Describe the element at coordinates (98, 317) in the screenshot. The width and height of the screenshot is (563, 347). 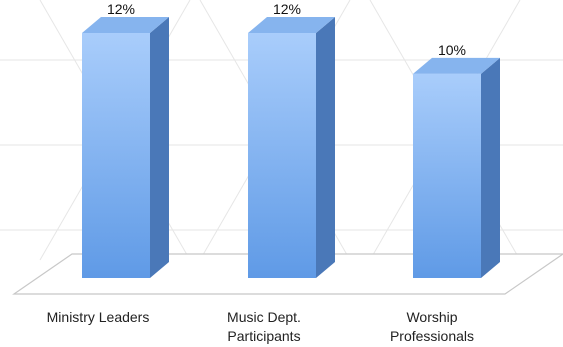
I see `category-label: Ministry Leaders` at that location.